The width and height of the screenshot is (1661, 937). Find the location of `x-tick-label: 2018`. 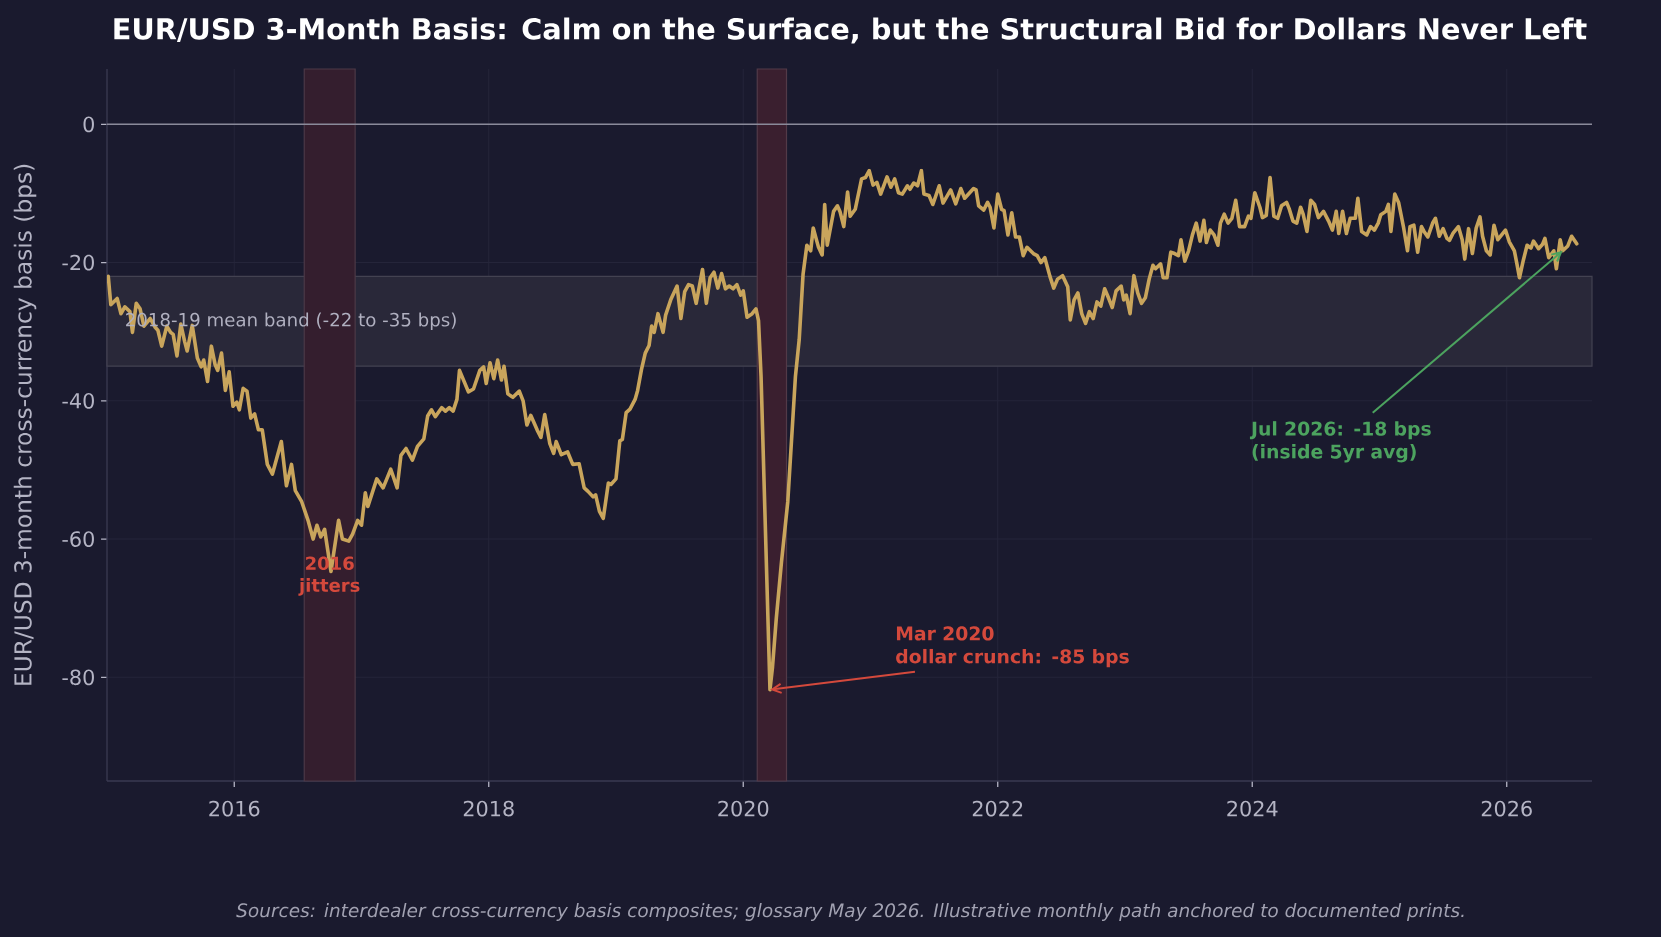

x-tick-label: 2018 is located at coordinates (488, 808).